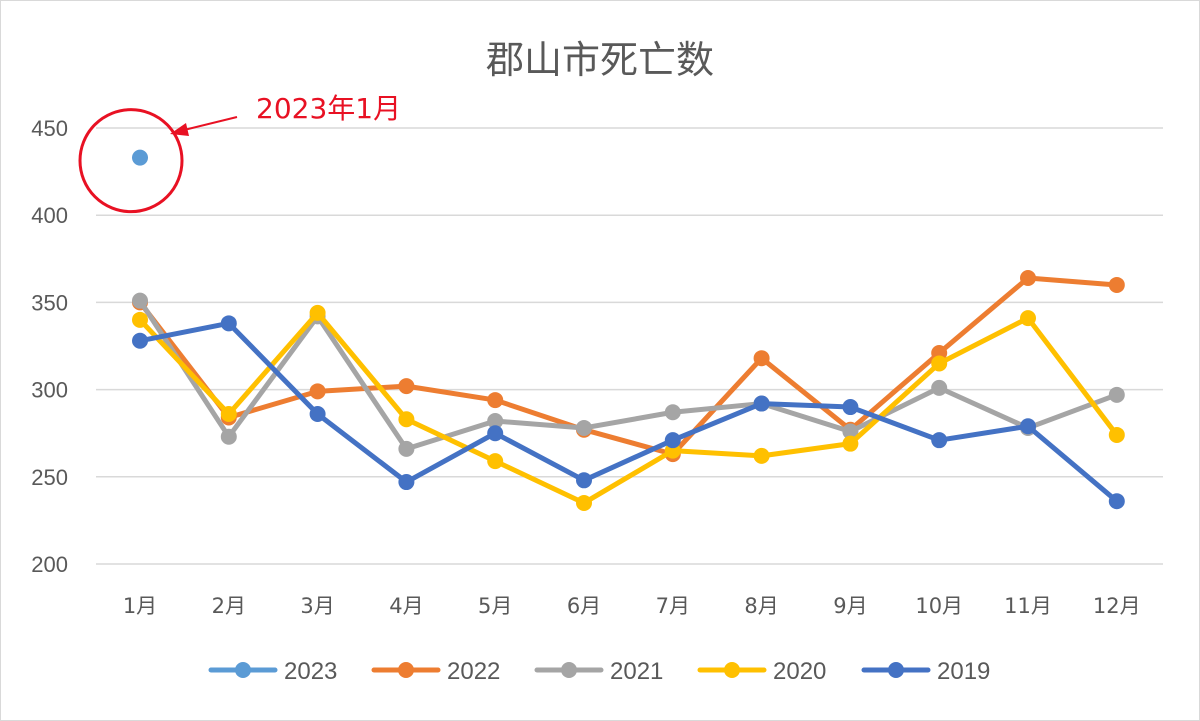  I want to click on annotation-label: 2023年1月, so click(328, 108).